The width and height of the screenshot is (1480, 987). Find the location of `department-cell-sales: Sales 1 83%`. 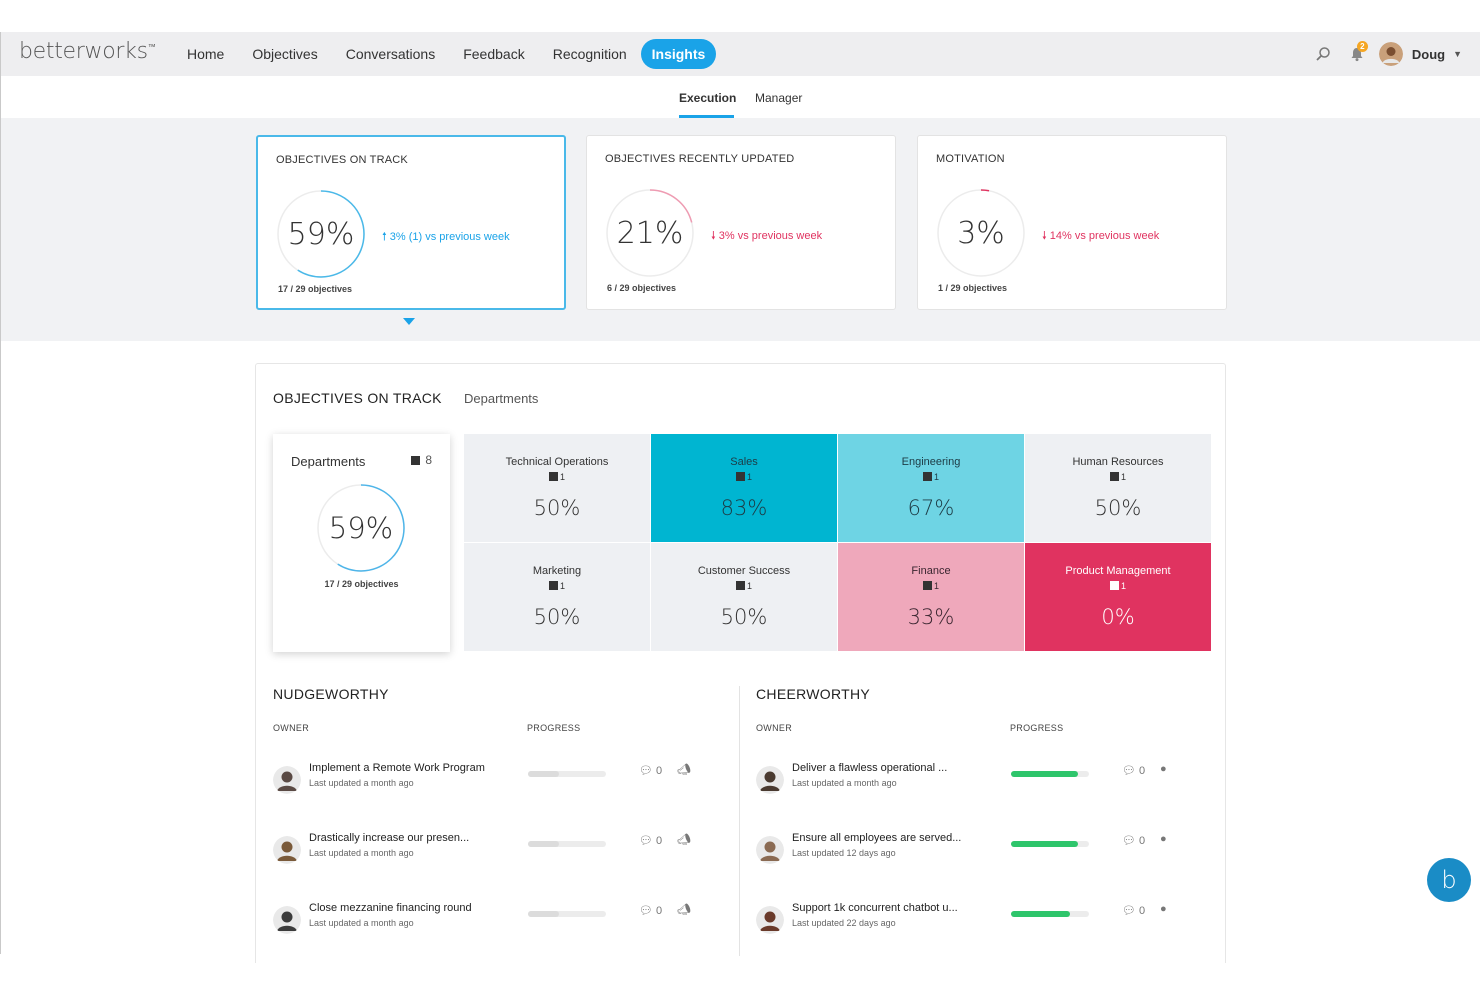

department-cell-sales: Sales 1 83% is located at coordinates (744, 488).